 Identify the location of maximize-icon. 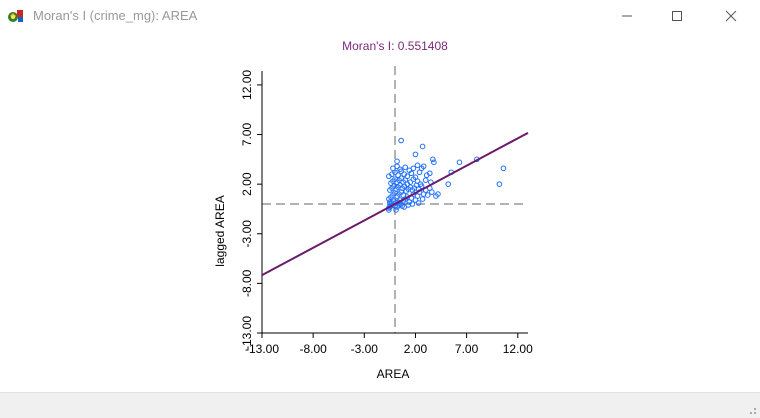
(677, 16).